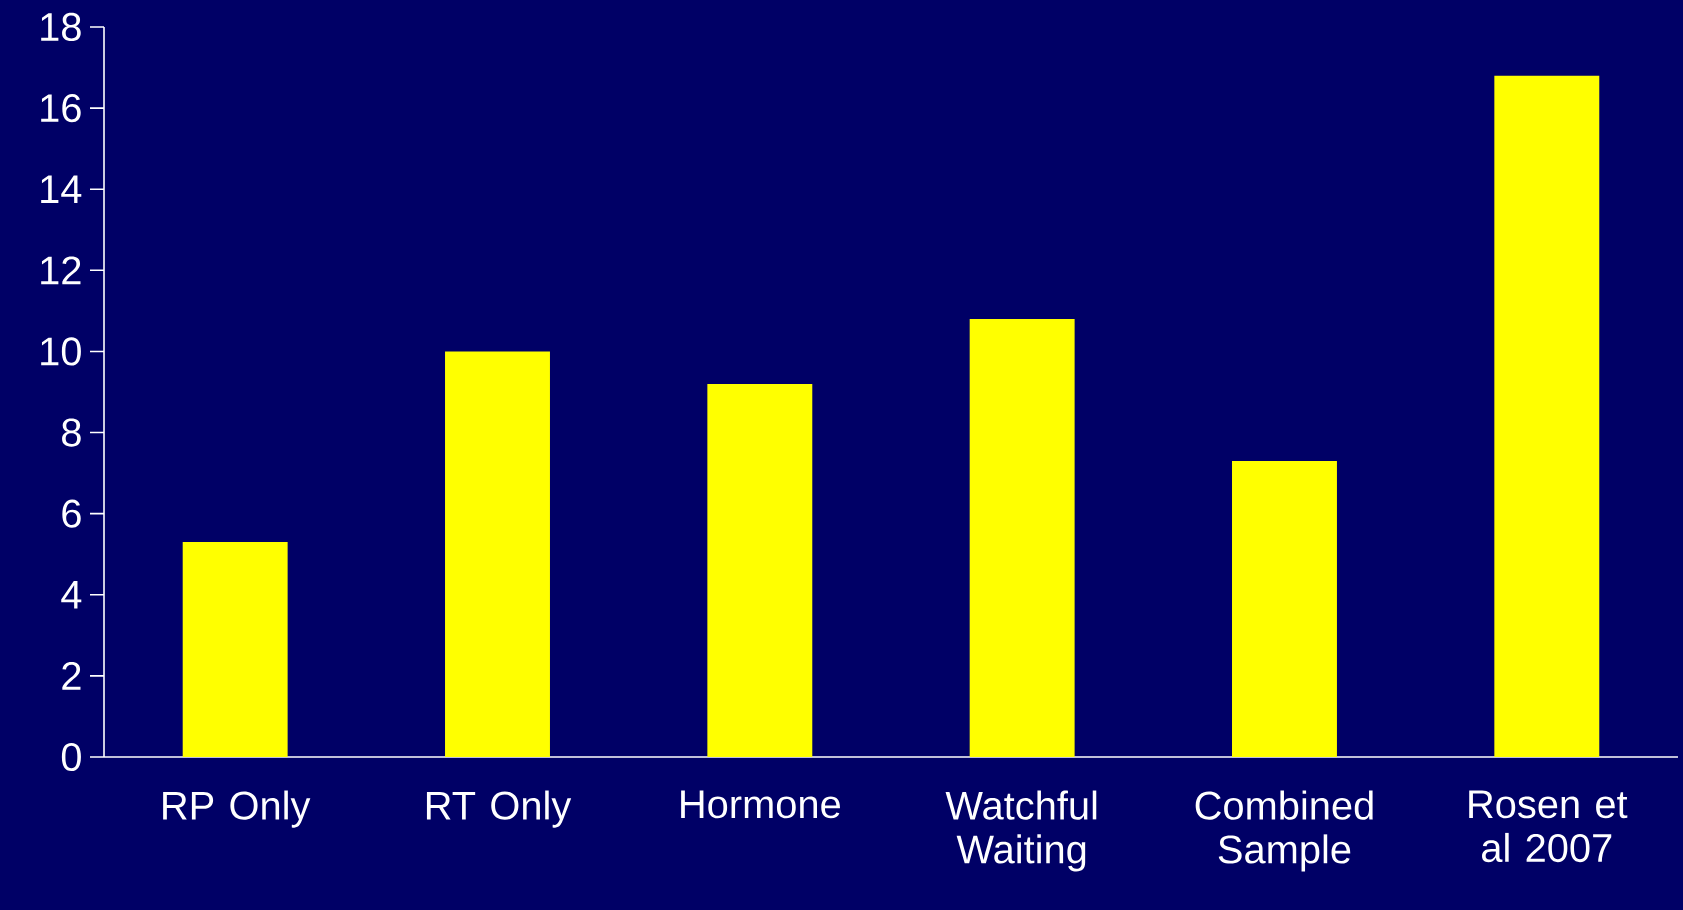 Image resolution: width=1683 pixels, height=910 pixels. I want to click on y-tick-label: 4, so click(71, 595).